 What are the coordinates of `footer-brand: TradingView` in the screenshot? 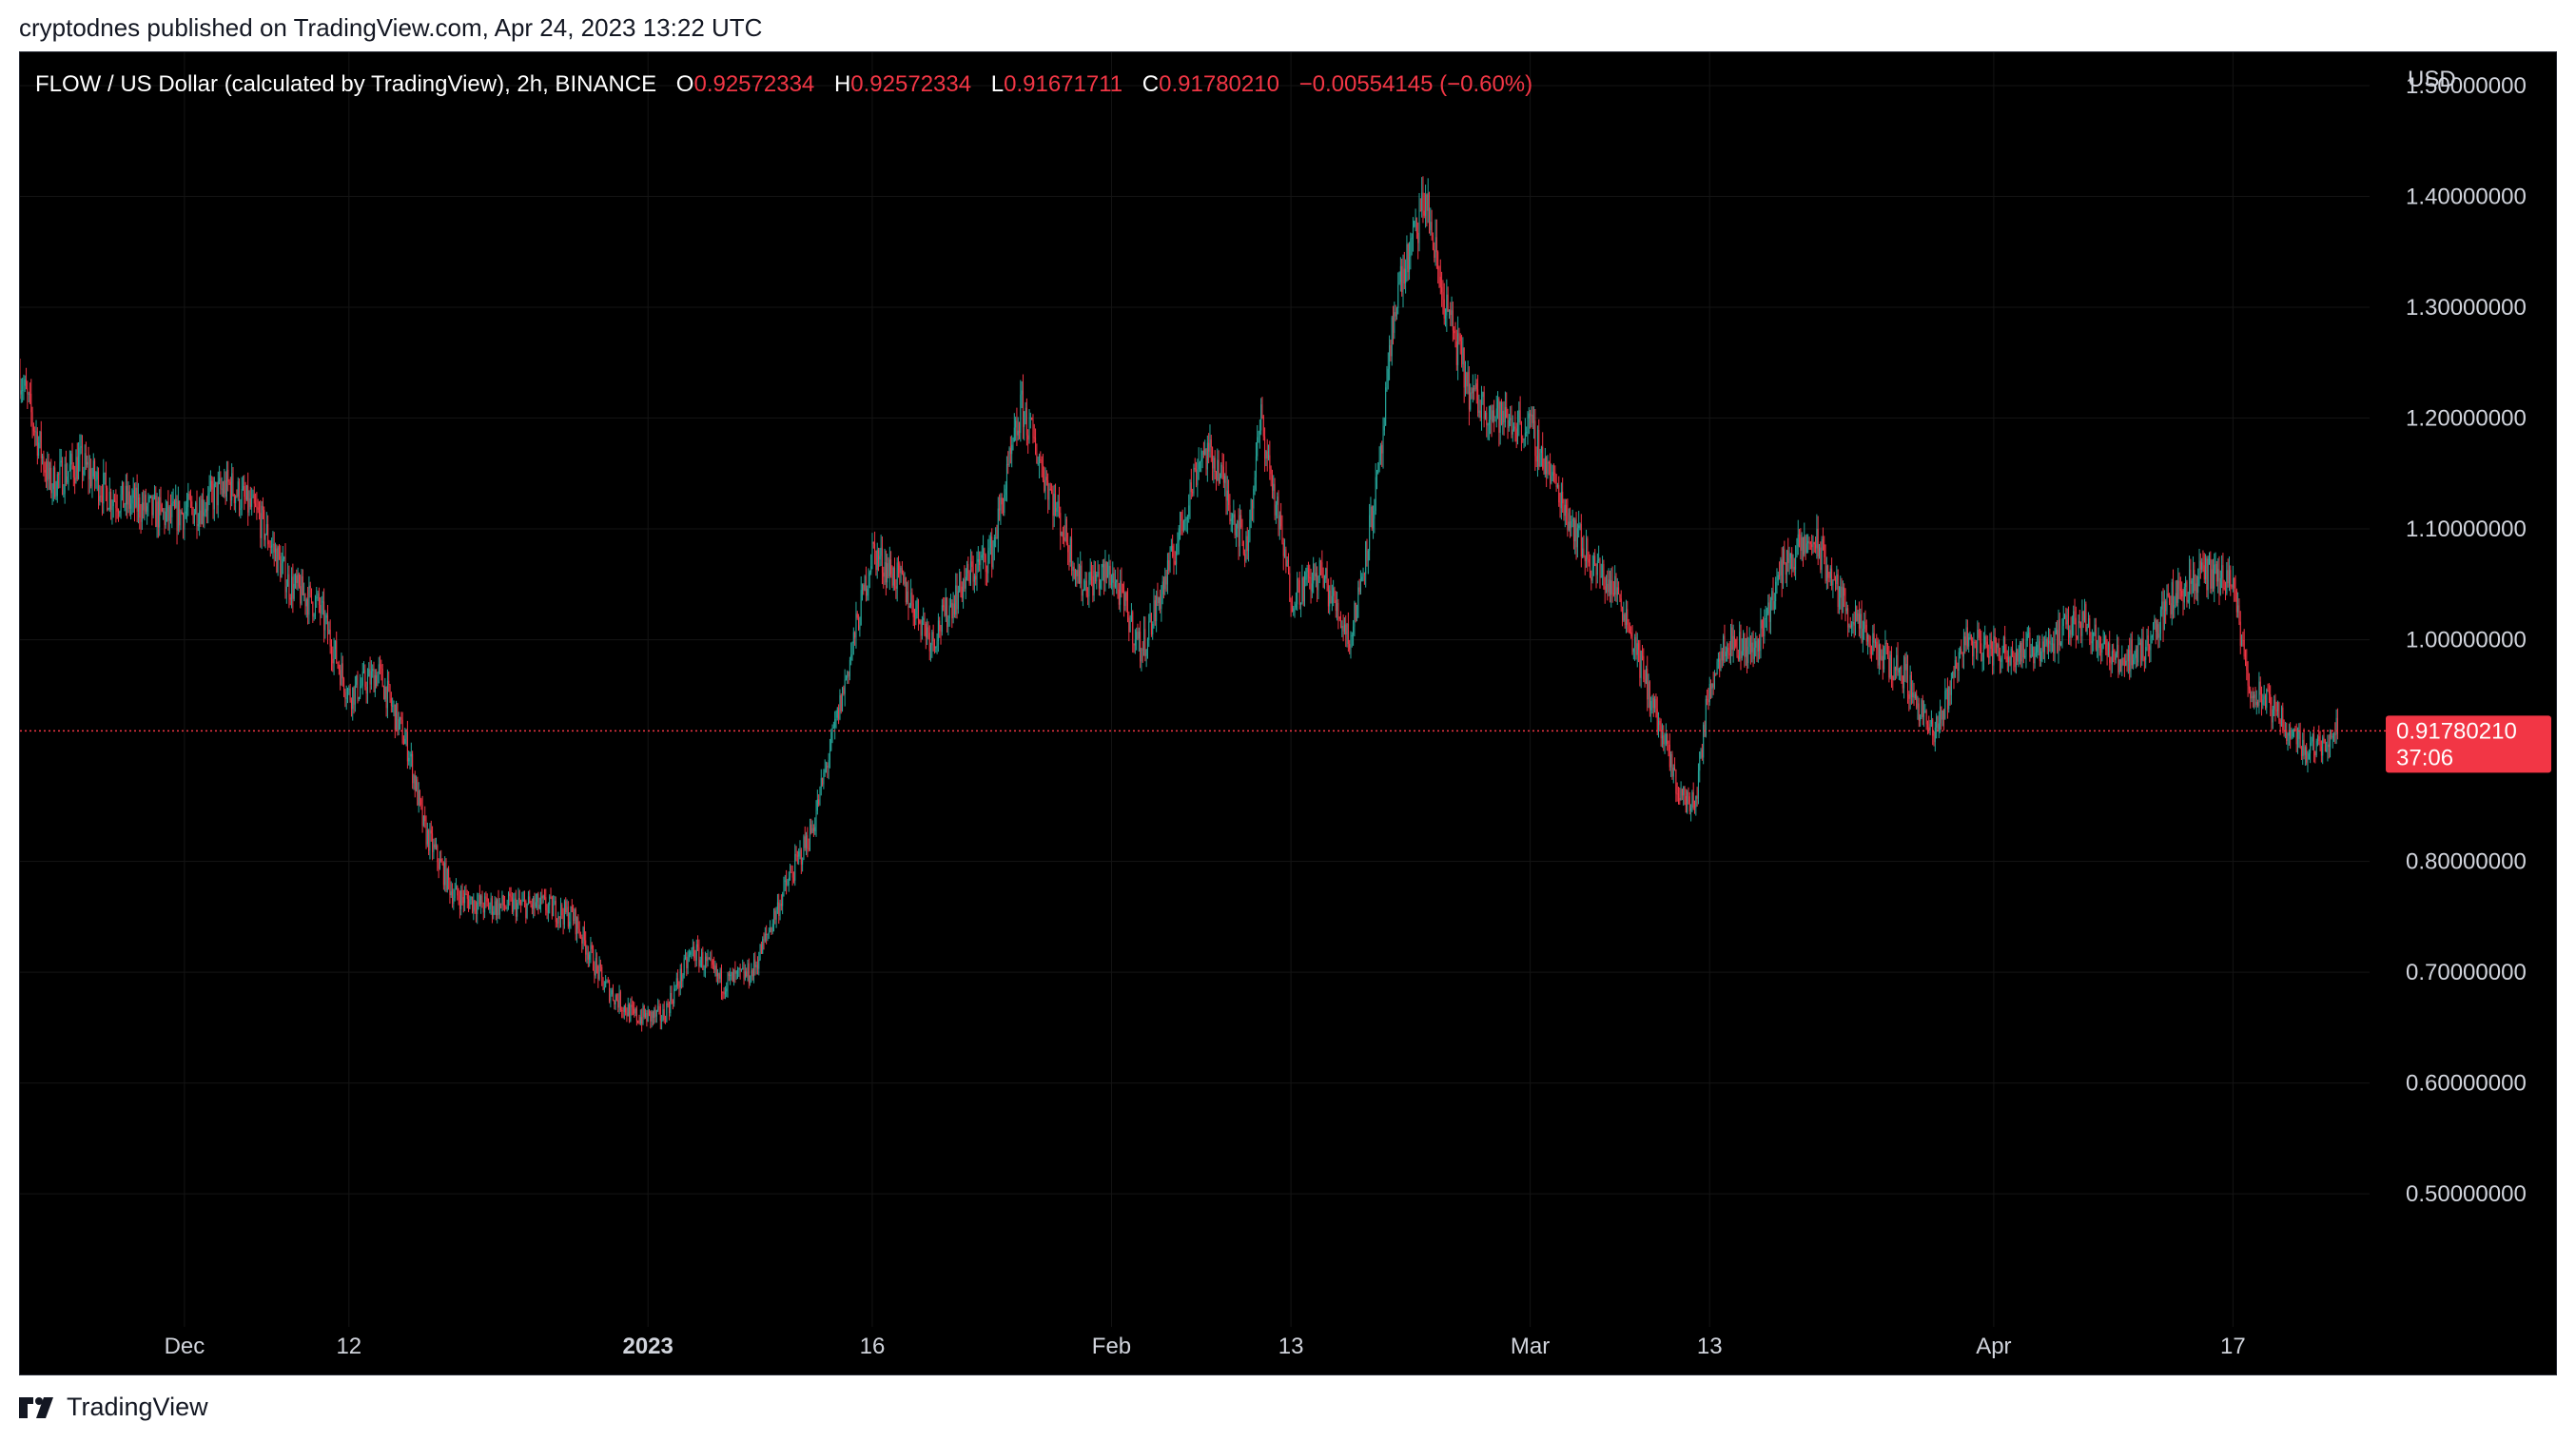 It's located at (114, 1408).